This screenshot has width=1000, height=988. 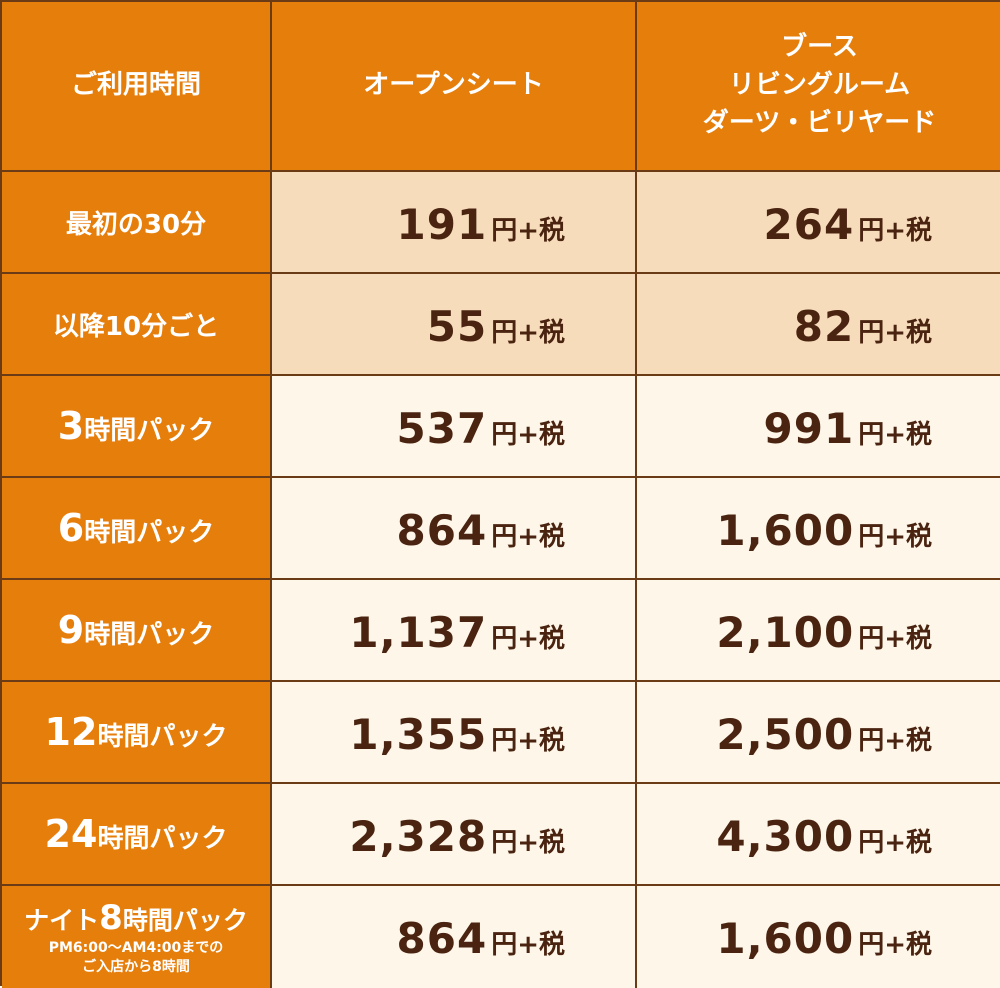 I want to click on price-open-3h-pack: 537 円+税, so click(x=454, y=427).